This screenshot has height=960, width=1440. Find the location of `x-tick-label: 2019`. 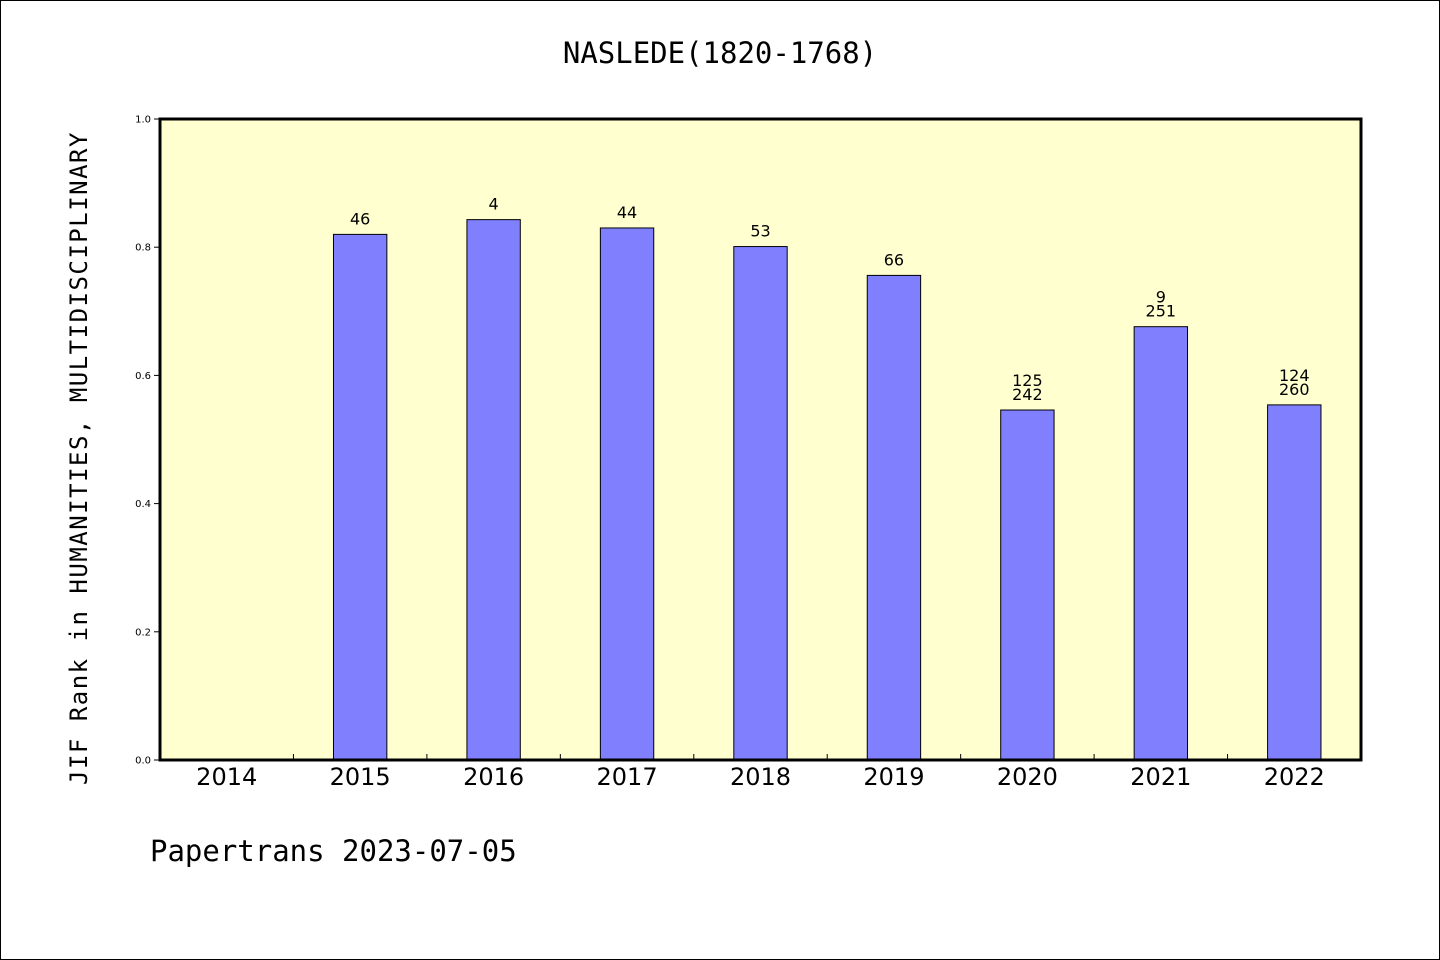

x-tick-label: 2019 is located at coordinates (893, 777).